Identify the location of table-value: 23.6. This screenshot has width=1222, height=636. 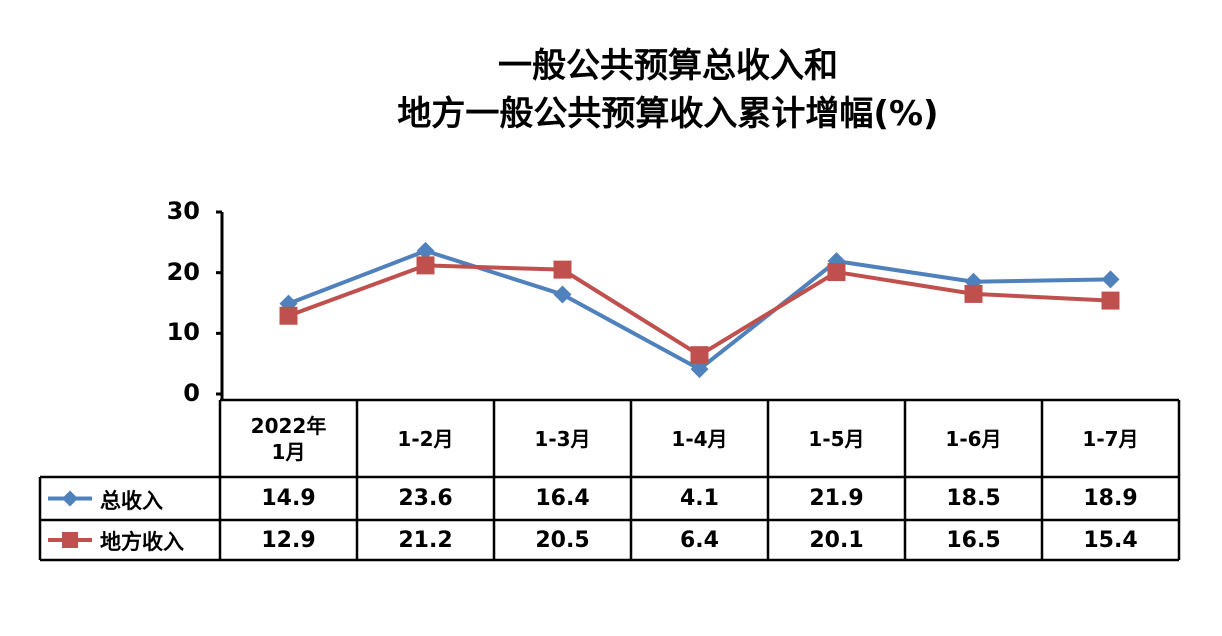
(425, 498).